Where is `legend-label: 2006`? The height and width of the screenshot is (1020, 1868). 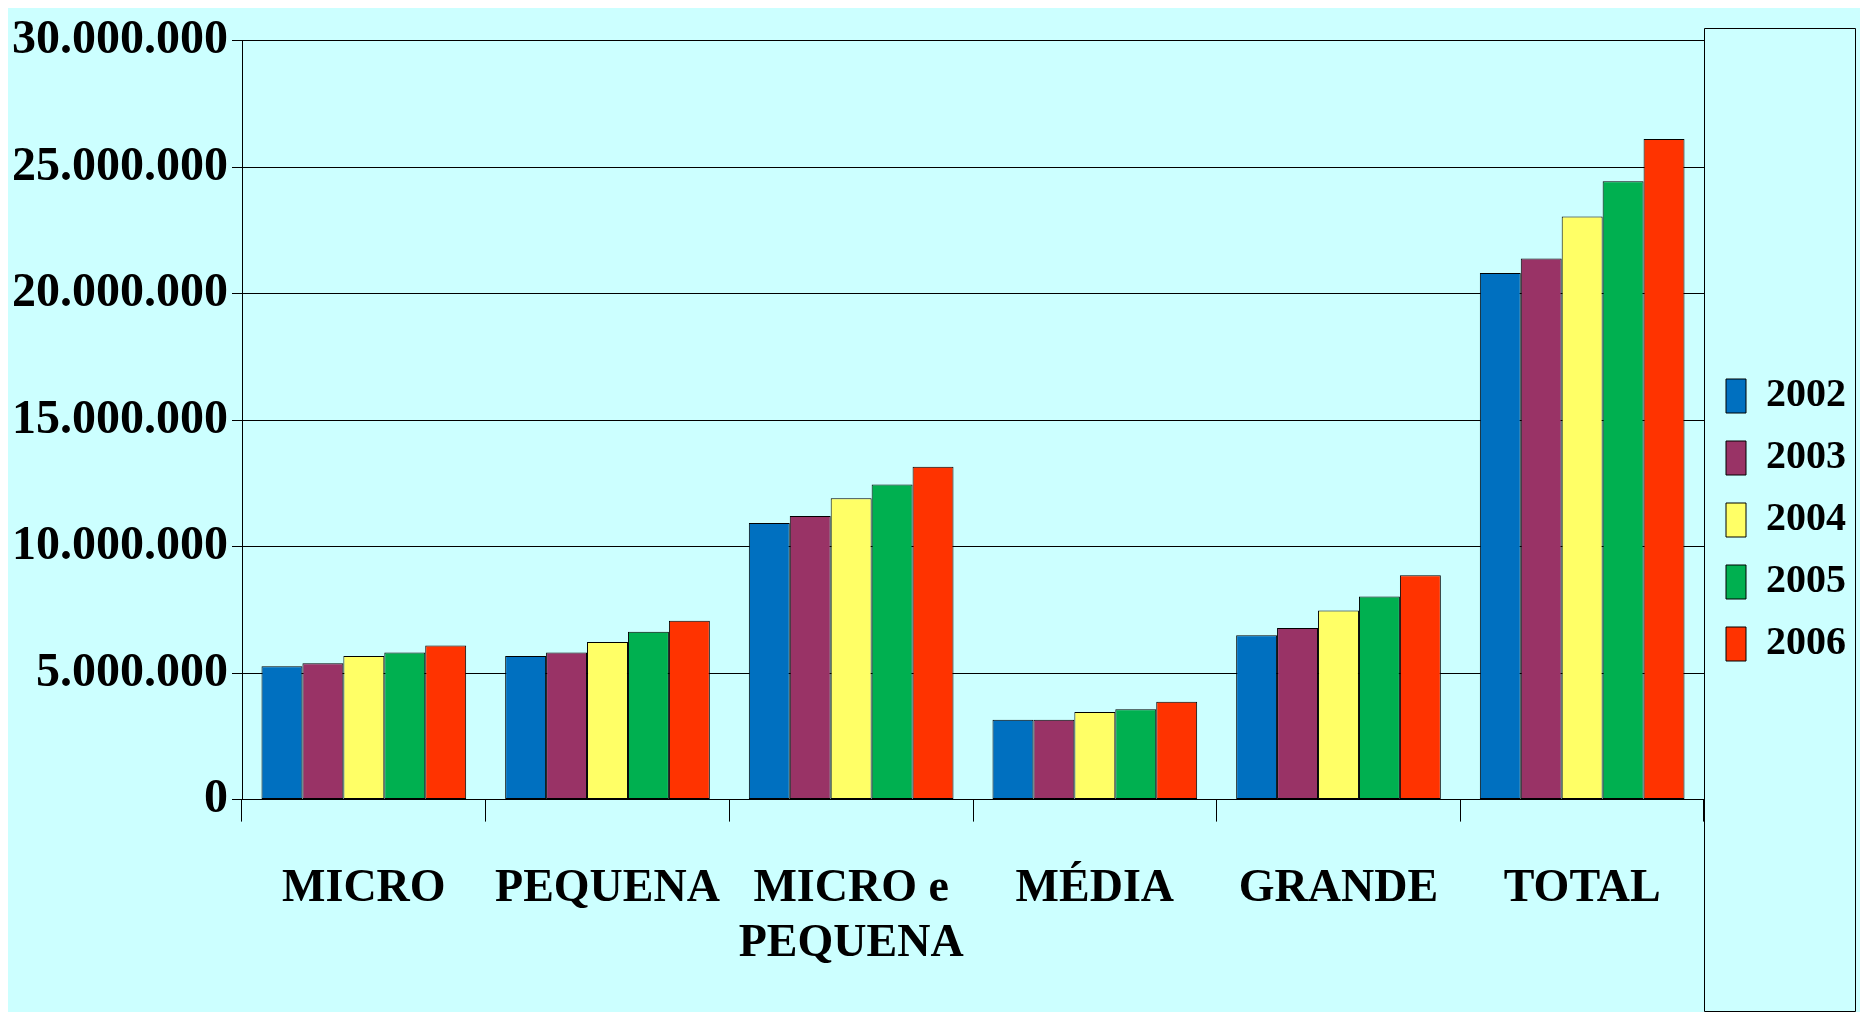 legend-label: 2006 is located at coordinates (1806, 641).